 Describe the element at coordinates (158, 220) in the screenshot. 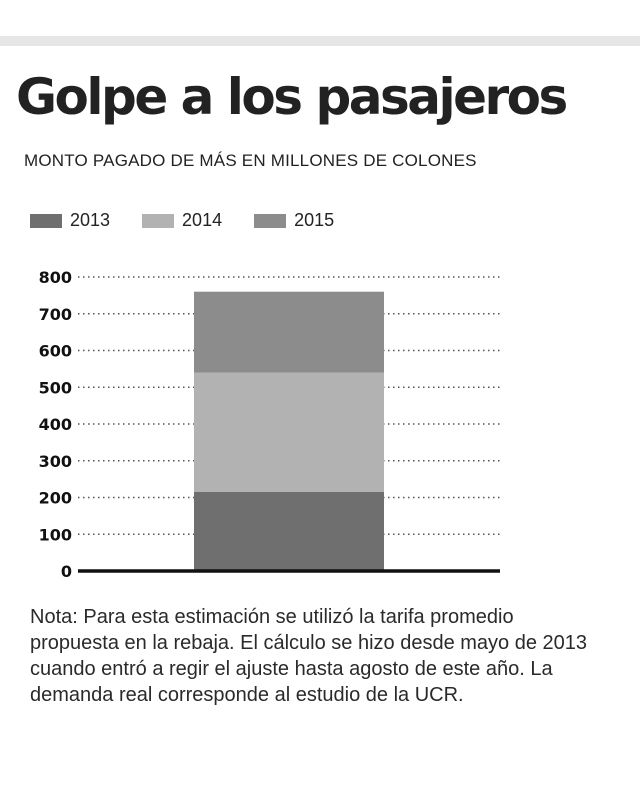

I see `legend-swatch-2014` at that location.